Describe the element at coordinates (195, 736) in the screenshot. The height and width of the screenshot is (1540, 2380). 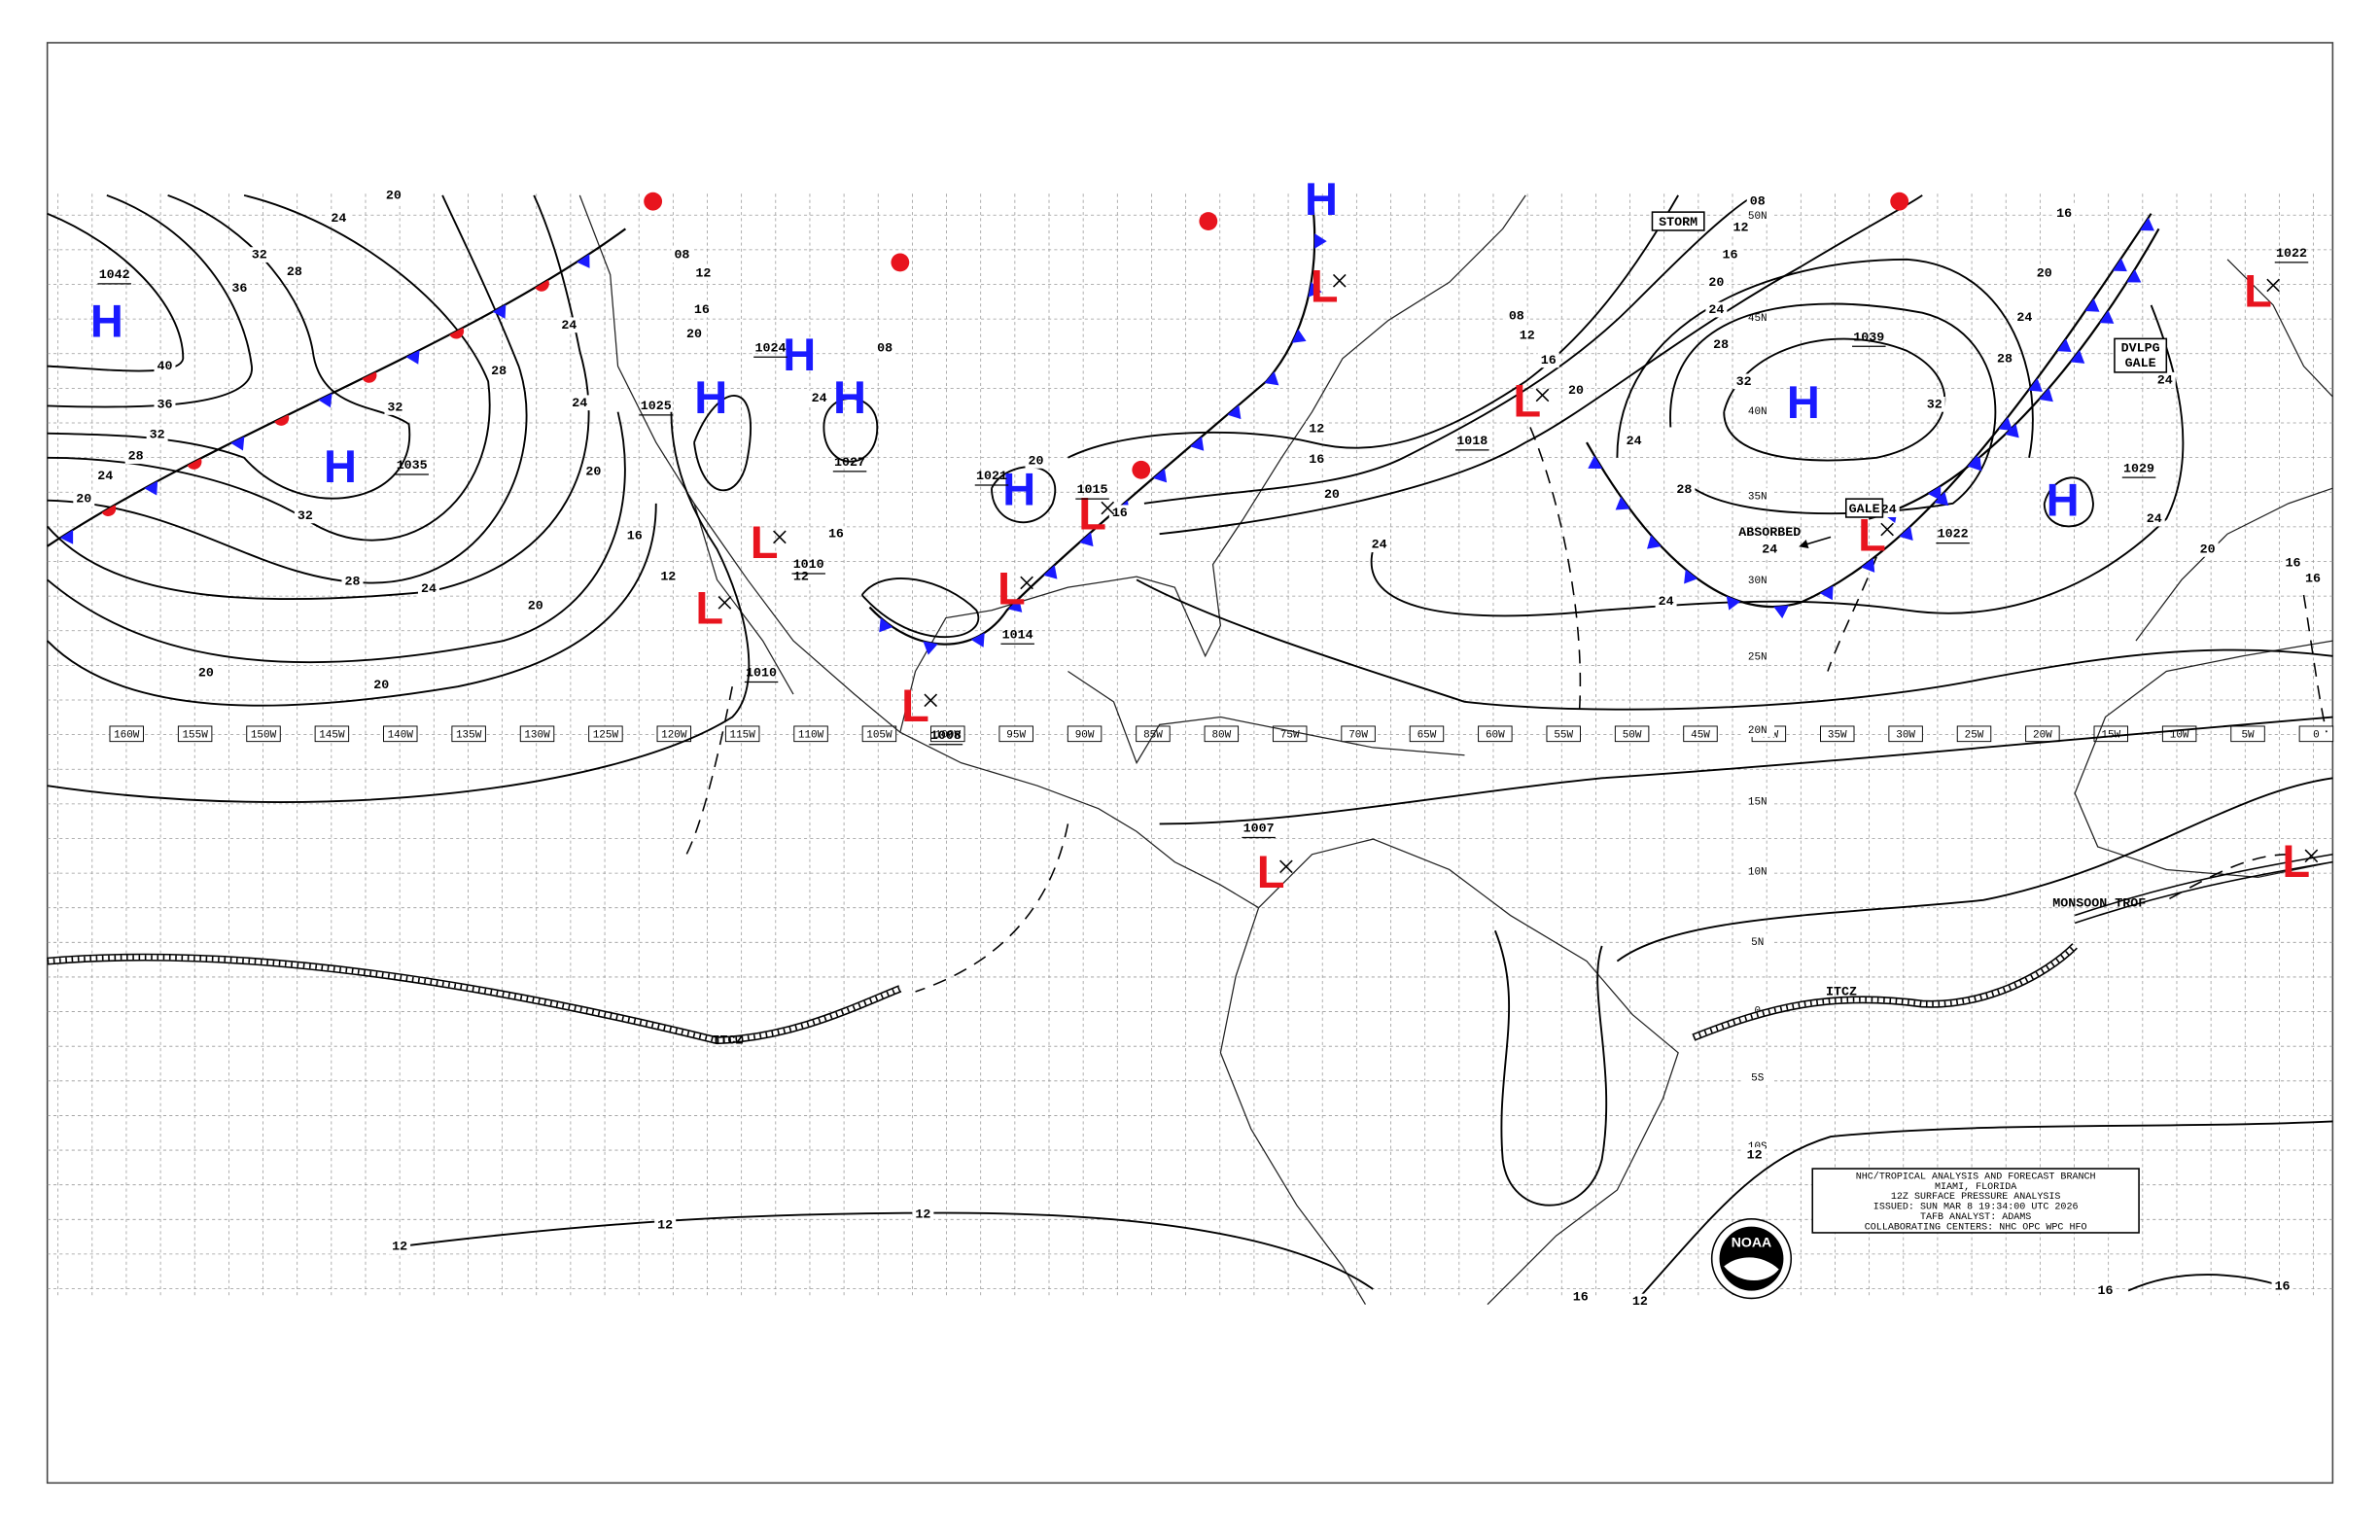
I see `longitude-label: 155W` at that location.